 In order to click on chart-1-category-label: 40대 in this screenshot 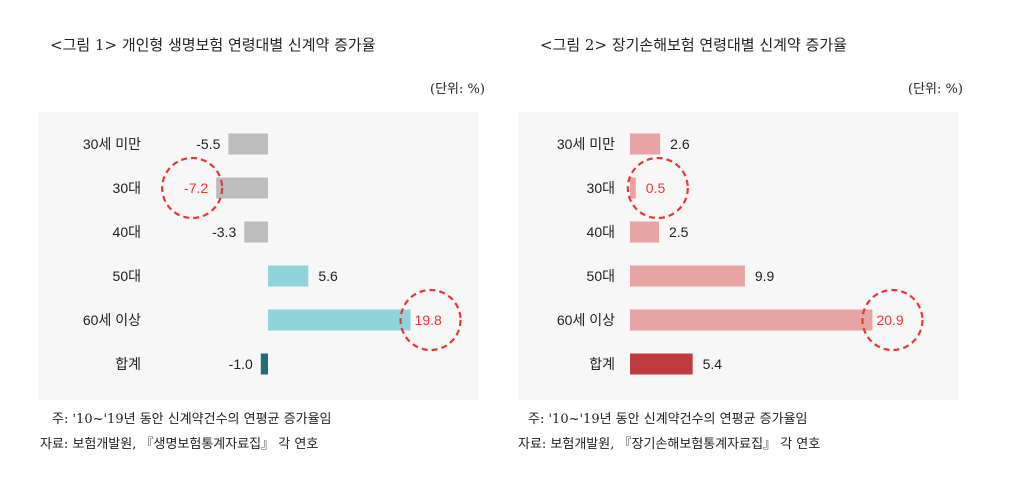, I will do `click(127, 232)`.